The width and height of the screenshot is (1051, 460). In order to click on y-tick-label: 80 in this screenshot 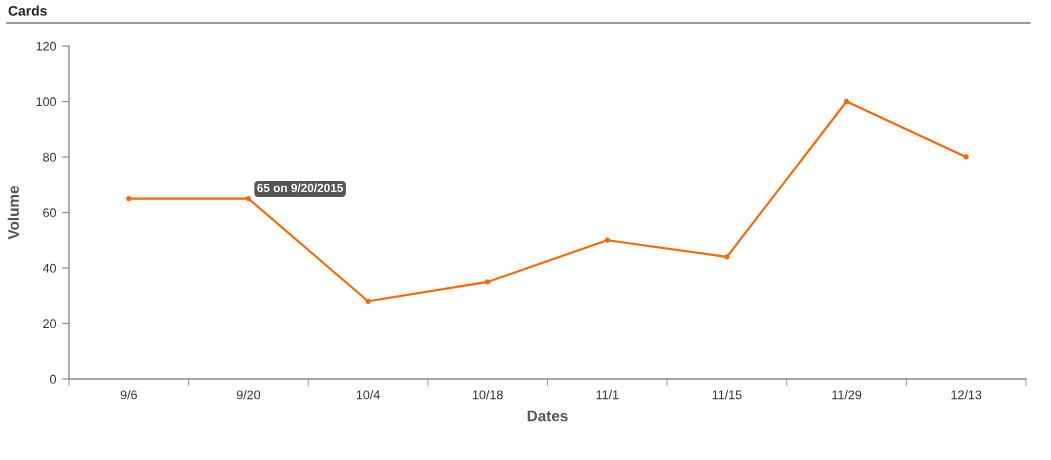, I will do `click(50, 157)`.